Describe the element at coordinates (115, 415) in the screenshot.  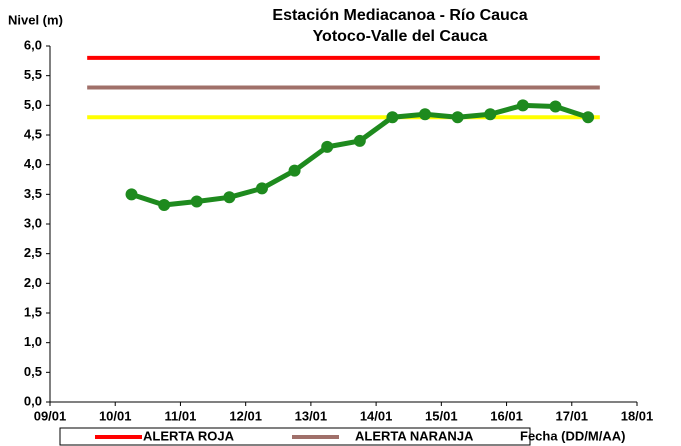
I see `x-tick-label: 10/01` at that location.